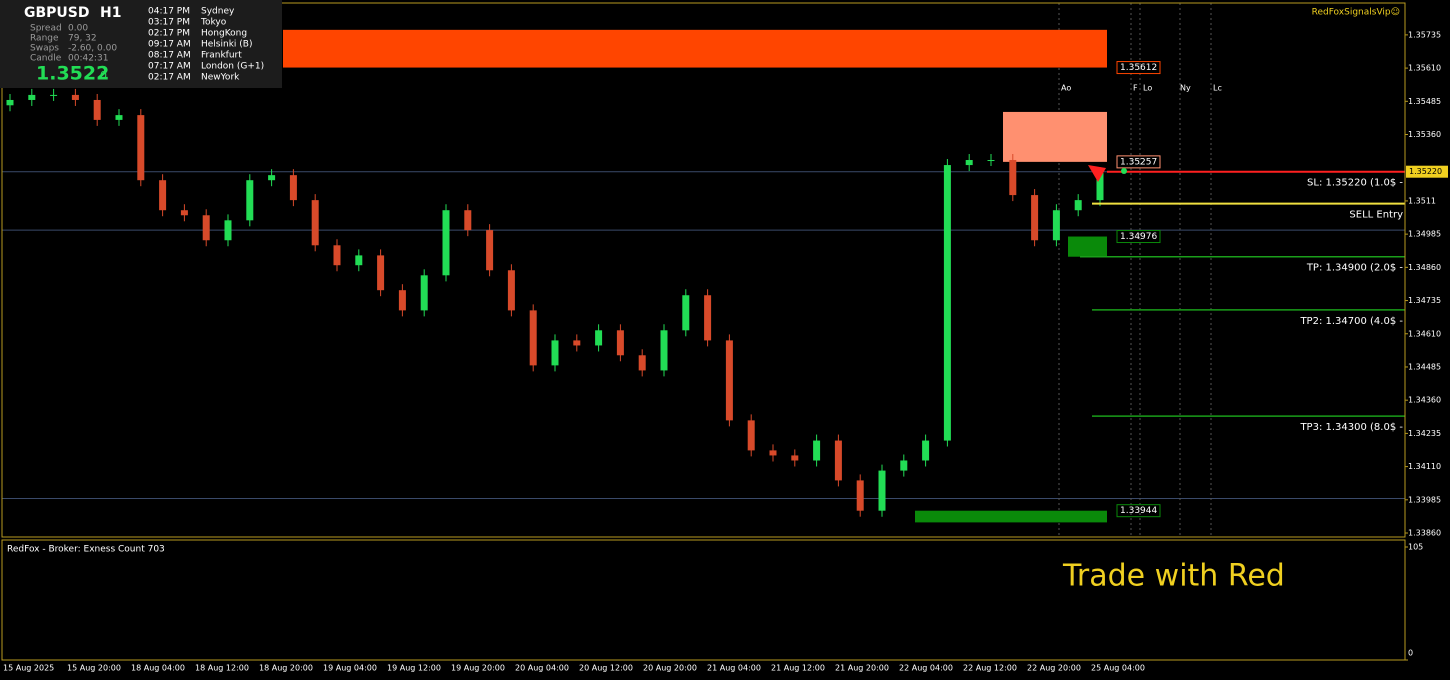 This screenshot has height=680, width=1450. I want to click on x-tick-label: 15 Aug 2025, so click(28, 668).